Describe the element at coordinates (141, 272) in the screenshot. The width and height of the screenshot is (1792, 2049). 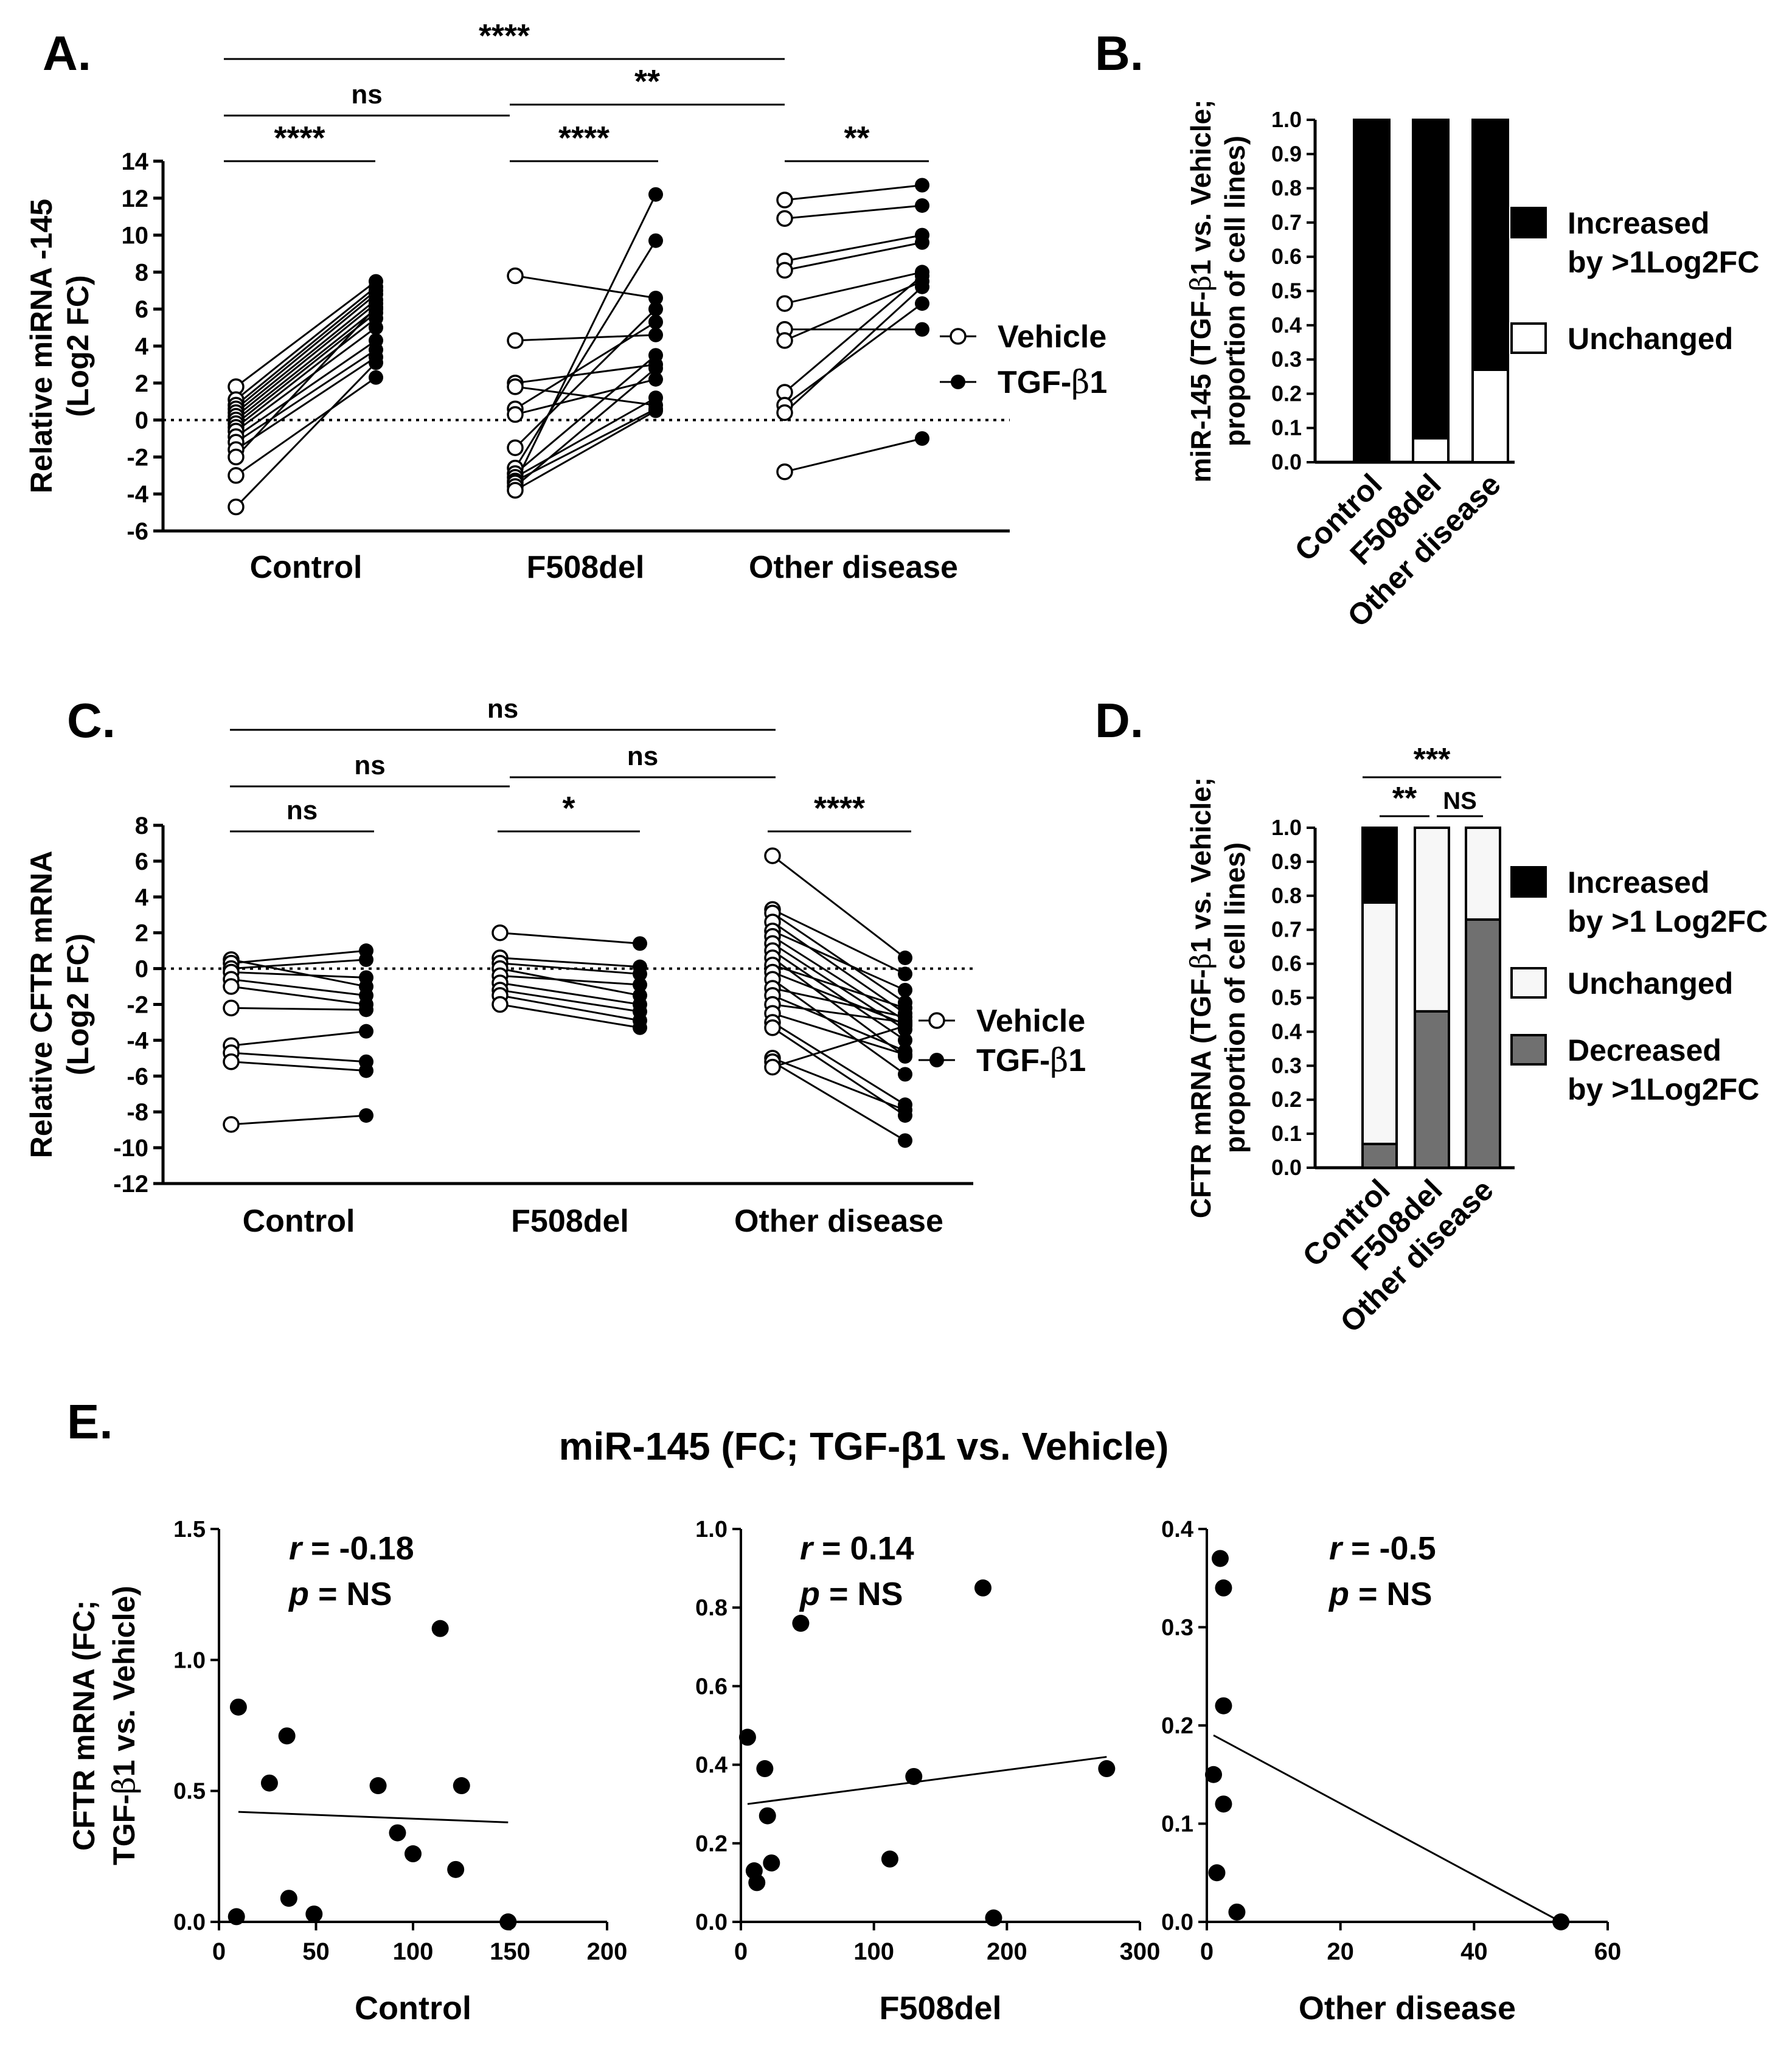
I see `y-tick-label: 8` at that location.